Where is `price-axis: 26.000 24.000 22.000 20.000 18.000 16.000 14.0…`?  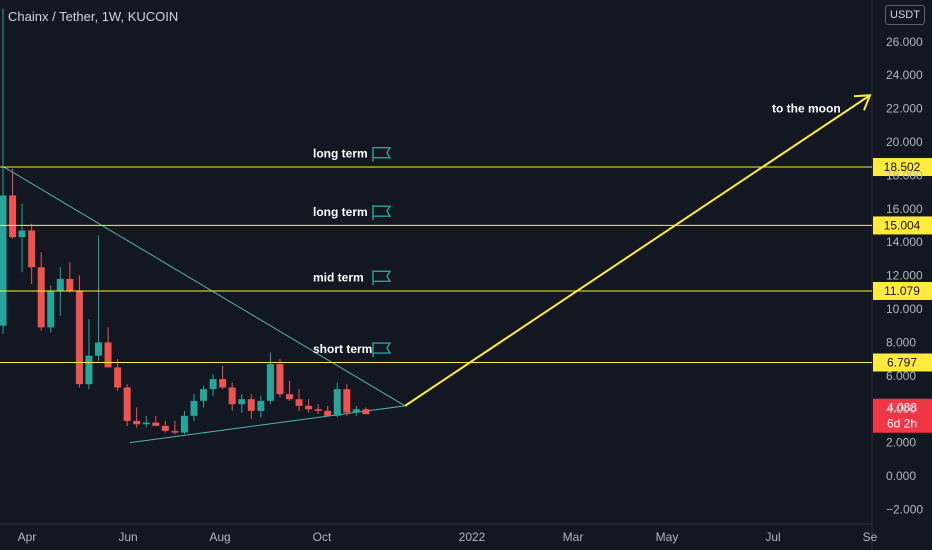
price-axis: 26.000 24.000 22.000 20.000 18.000 16.000 14.0… is located at coordinates (904, 276).